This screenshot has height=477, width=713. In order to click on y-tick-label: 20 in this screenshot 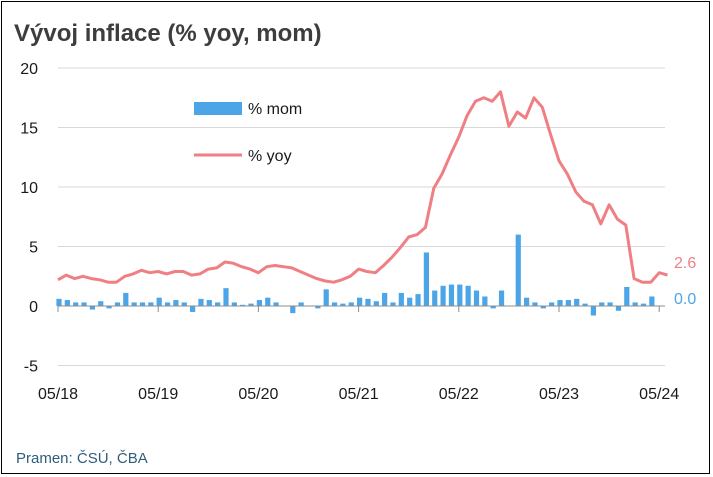, I will do `click(29, 69)`.